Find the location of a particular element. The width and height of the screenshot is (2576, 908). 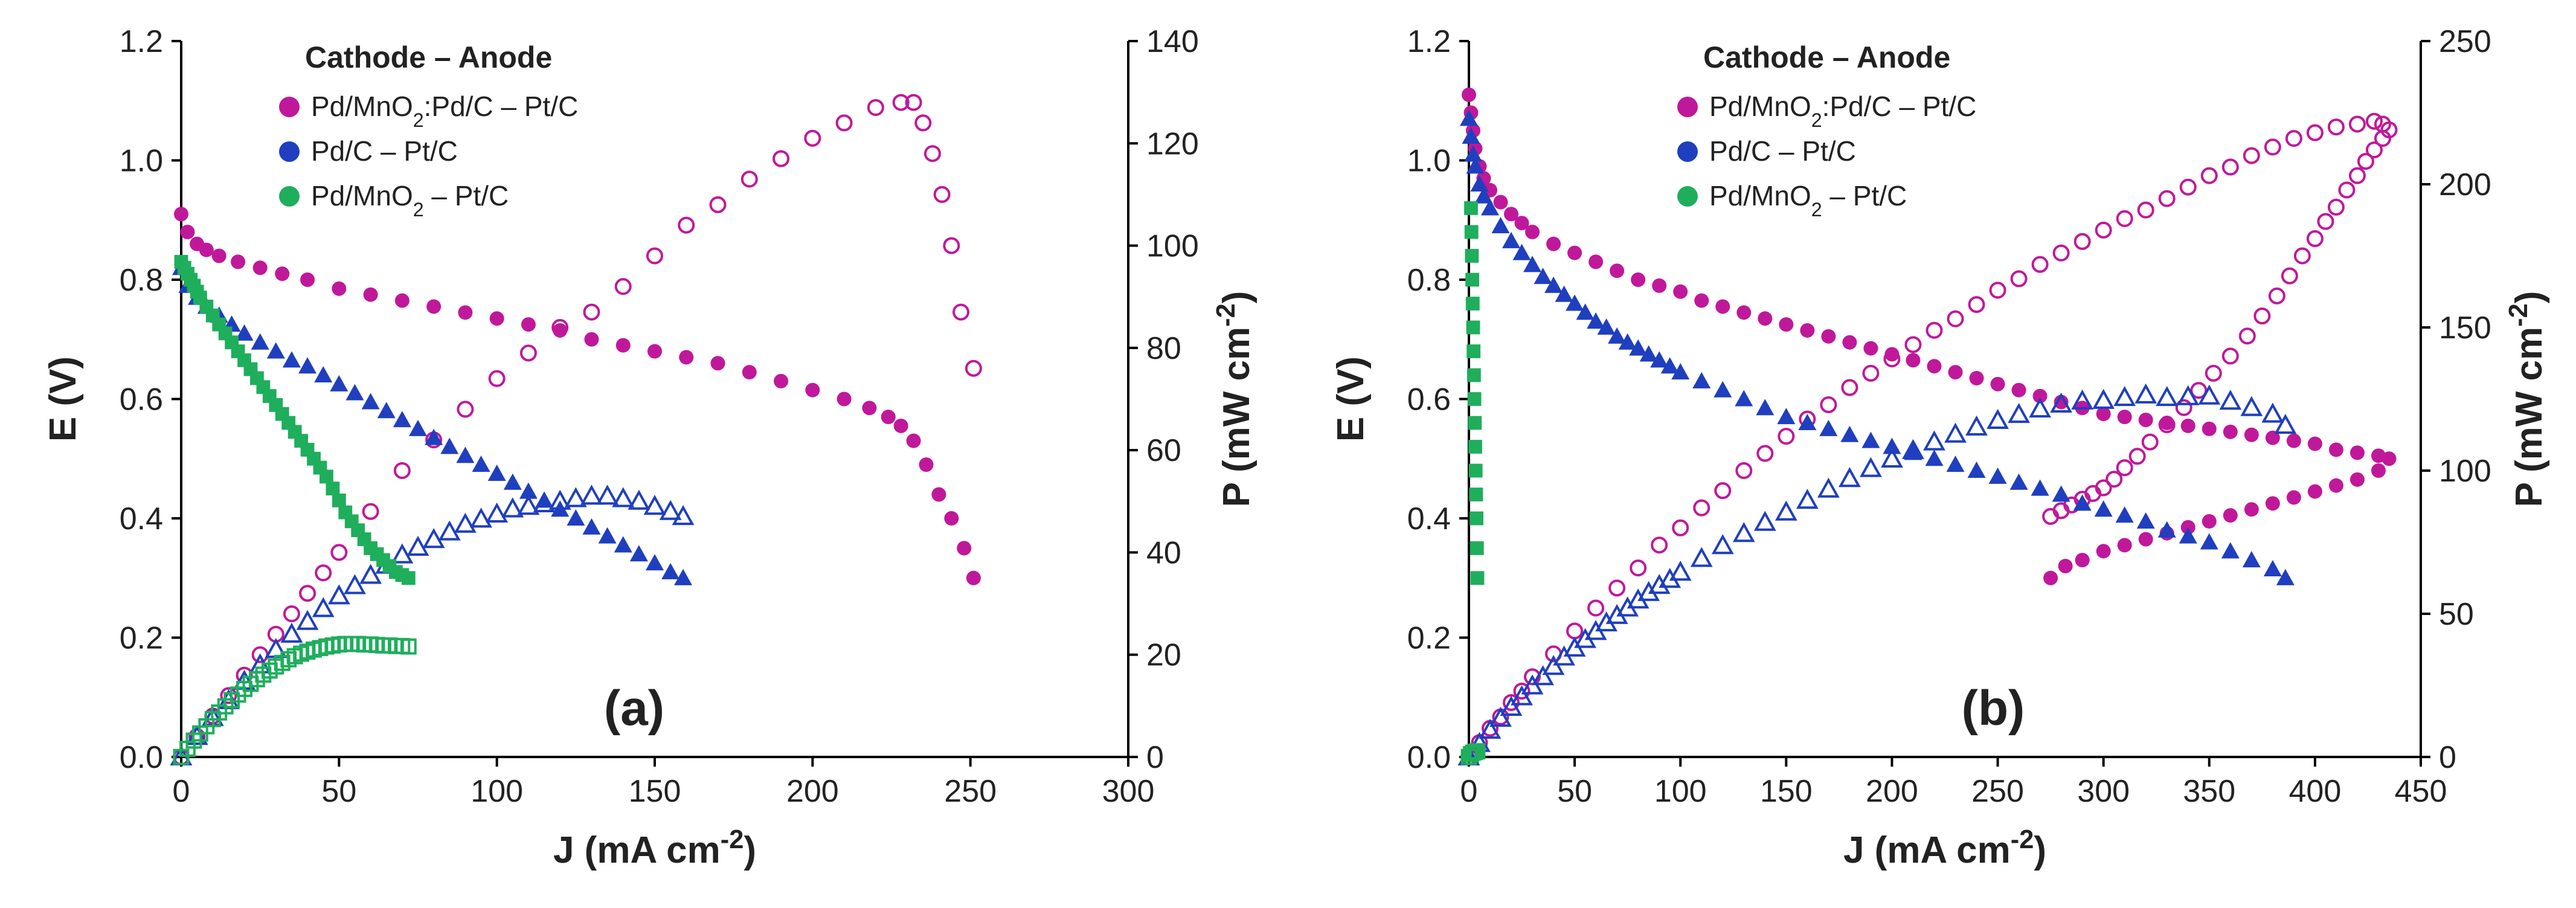

y-tick-label: 1.2 is located at coordinates (1429, 41).